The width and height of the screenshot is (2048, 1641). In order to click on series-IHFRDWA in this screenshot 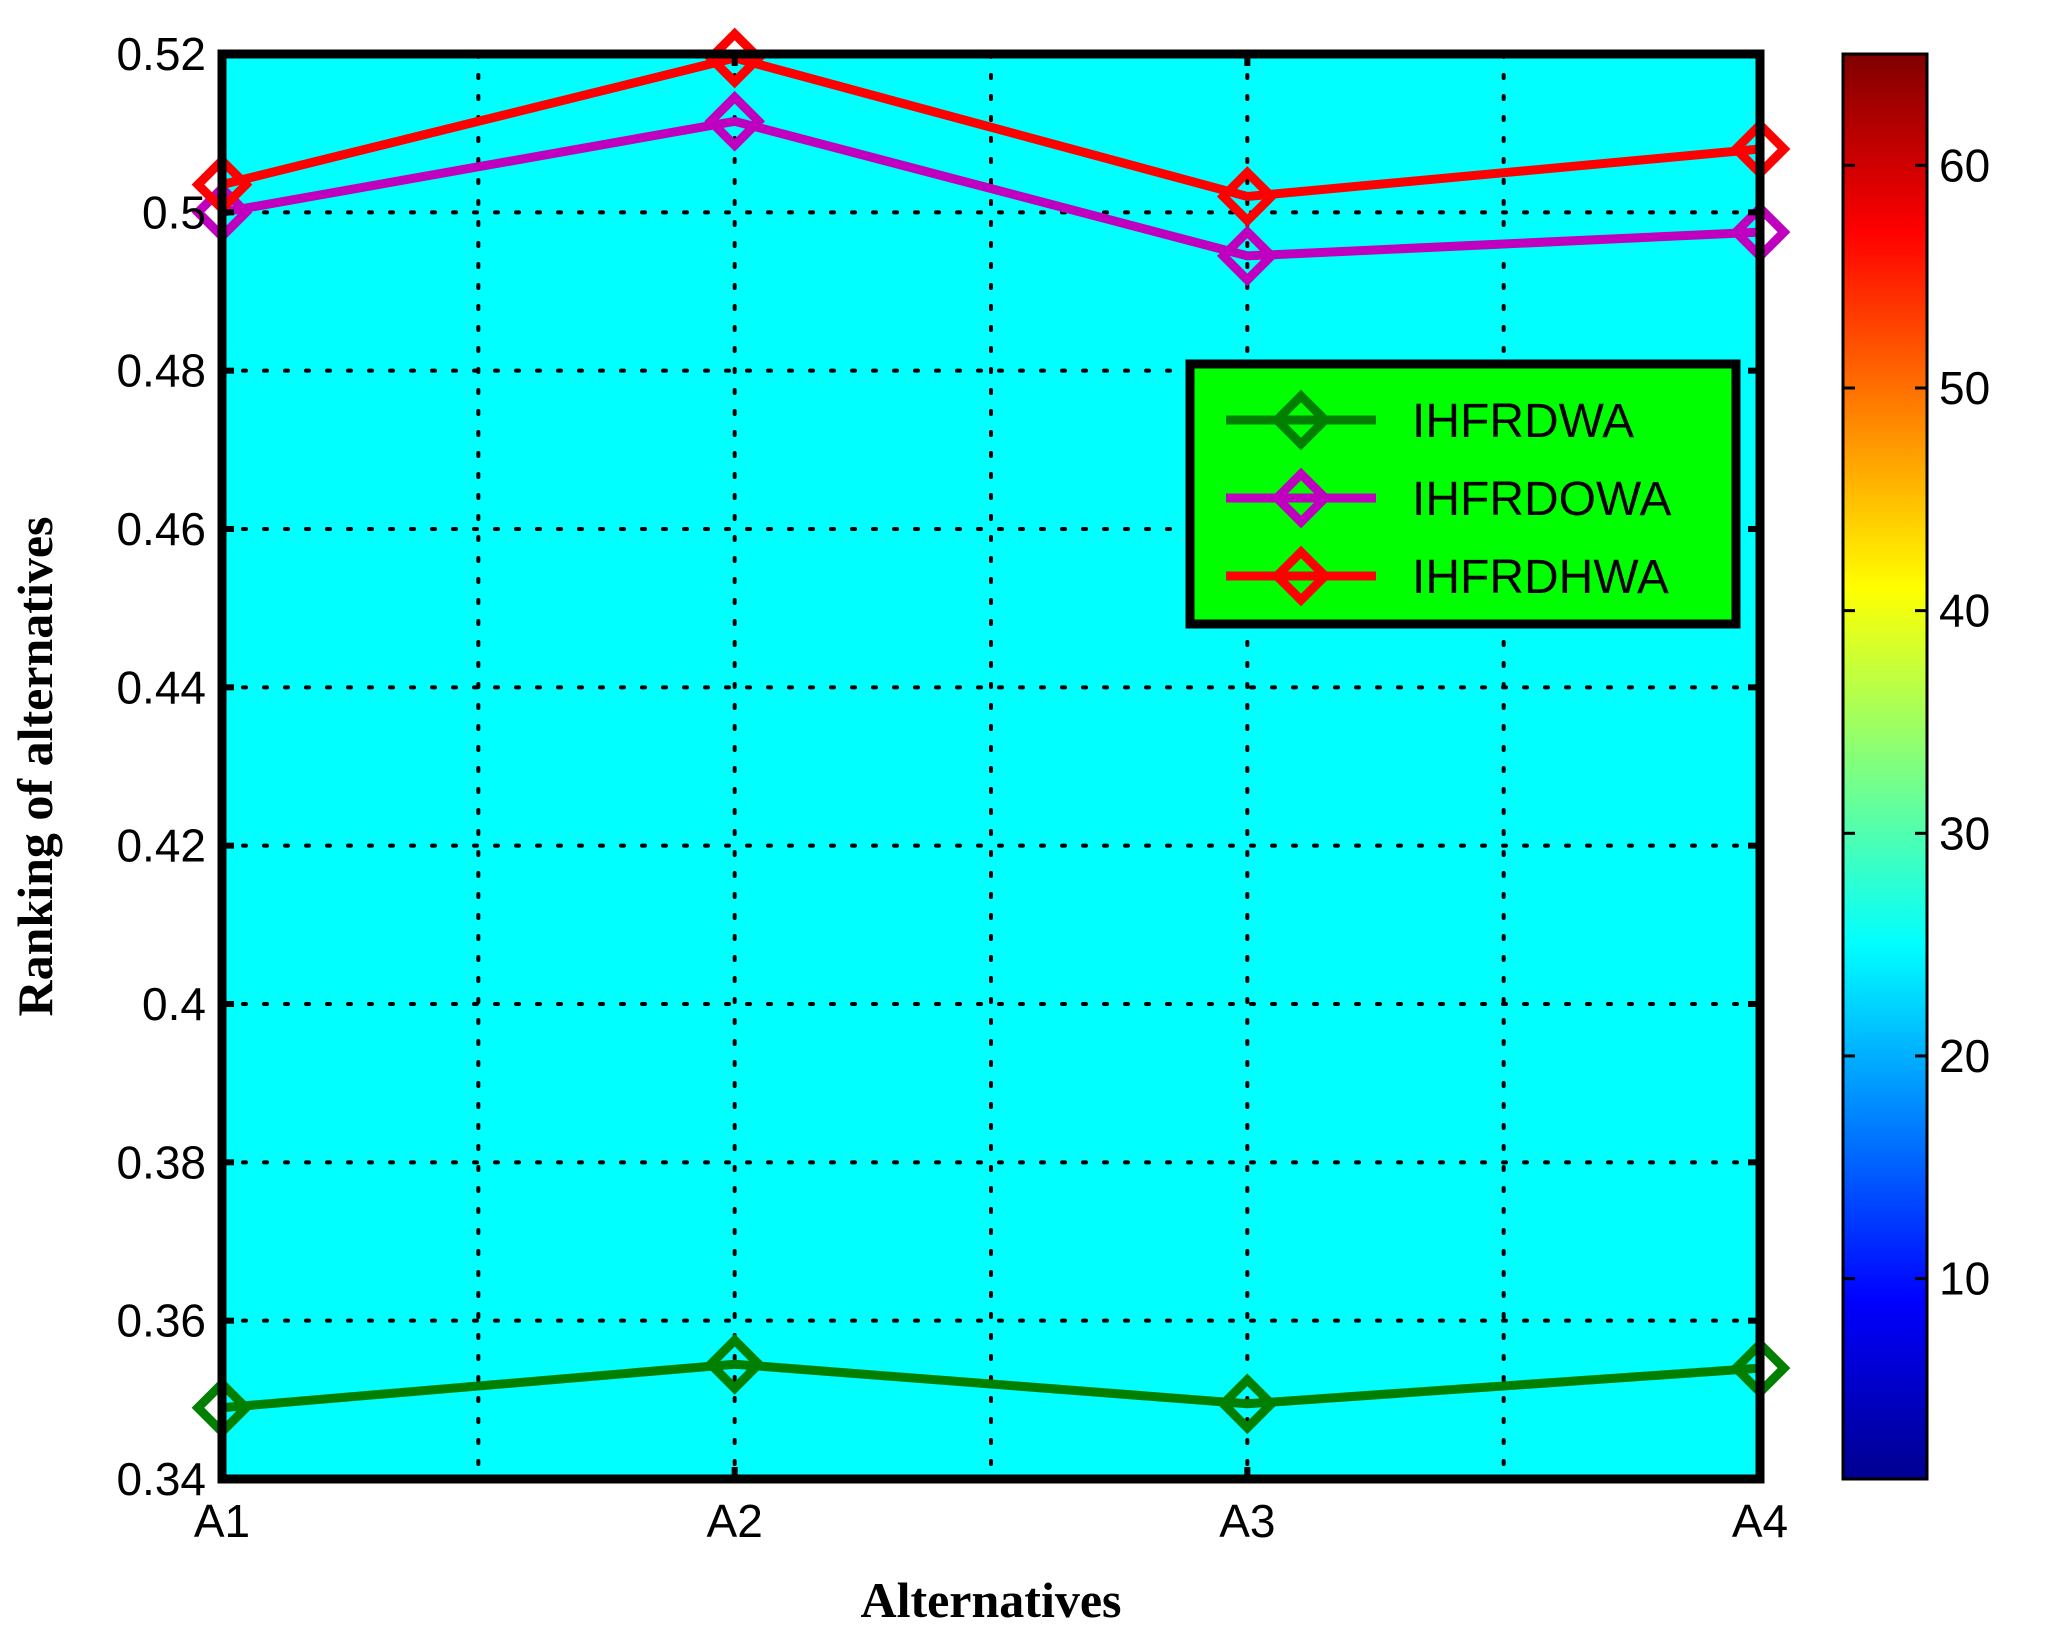, I will do `click(991, 1386)`.